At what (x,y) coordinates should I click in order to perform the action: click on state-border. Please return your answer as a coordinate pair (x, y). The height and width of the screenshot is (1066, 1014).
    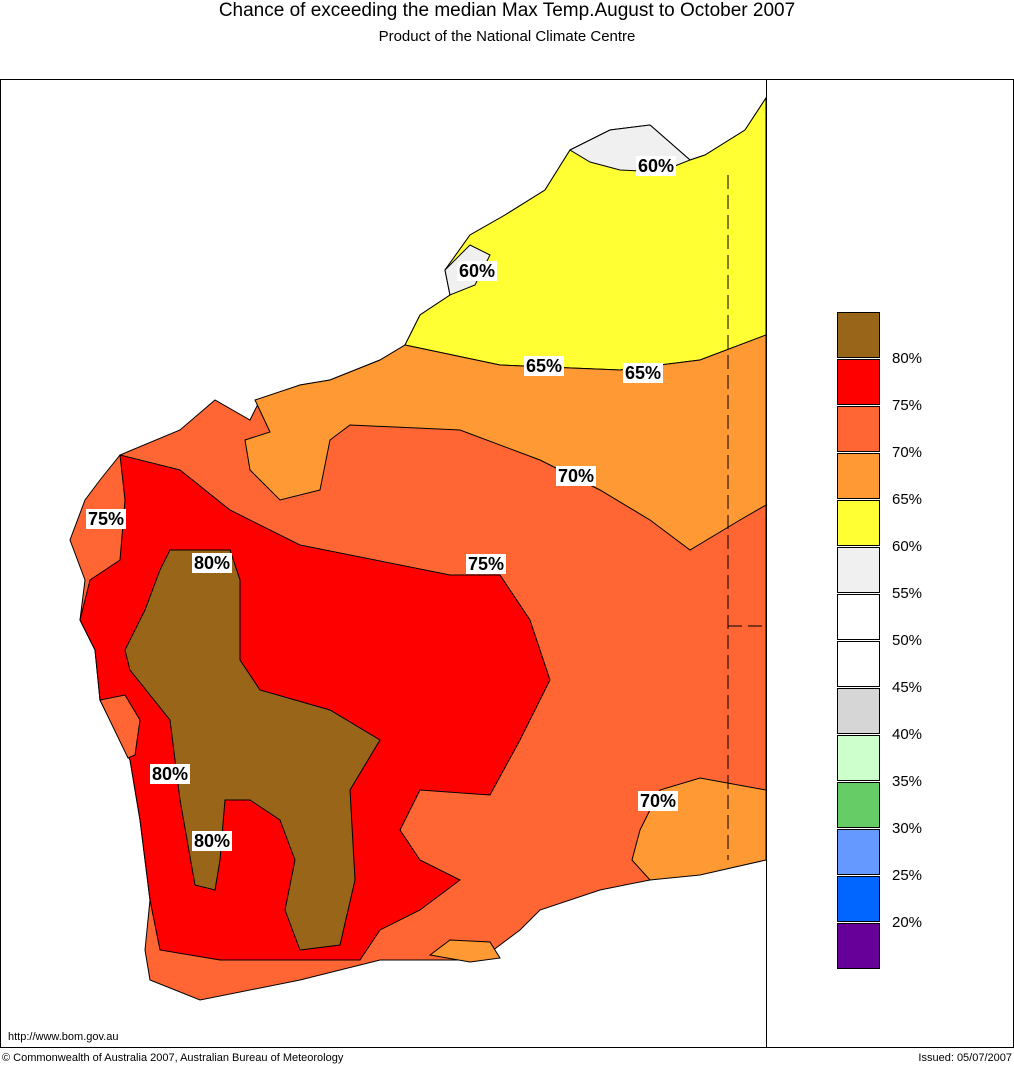
    Looking at the image, I should click on (746, 517).